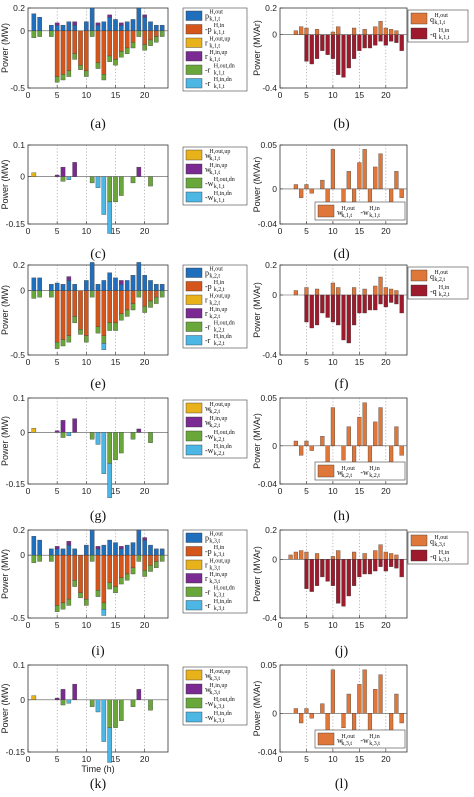 Image resolution: width=474 pixels, height=797 pixels. Describe the element at coordinates (385, 31) in the screenshot. I see `bar-q_out-t20` at that location.